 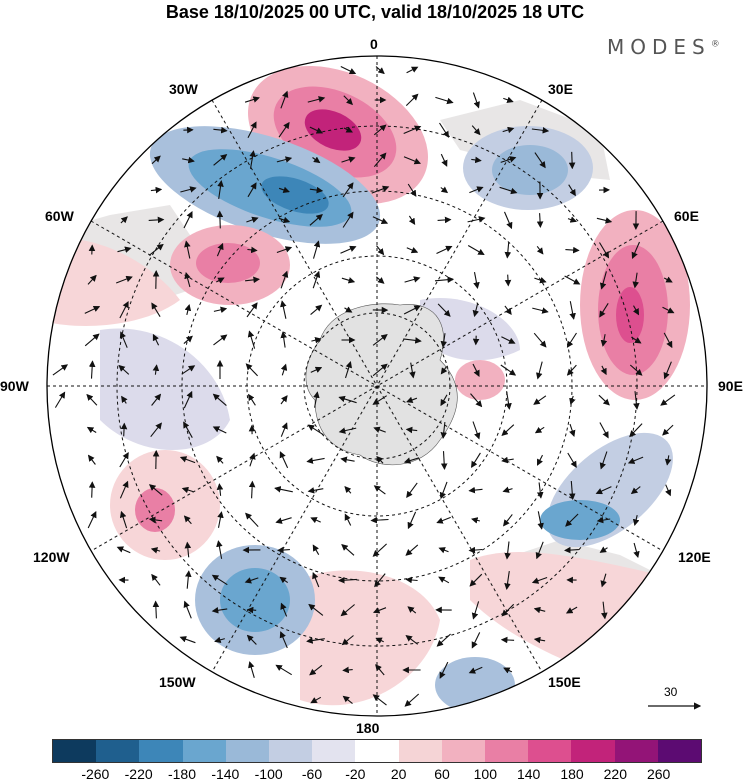 What do you see at coordinates (51, 557) in the screenshot?
I see `label-120w: 120W` at bounding box center [51, 557].